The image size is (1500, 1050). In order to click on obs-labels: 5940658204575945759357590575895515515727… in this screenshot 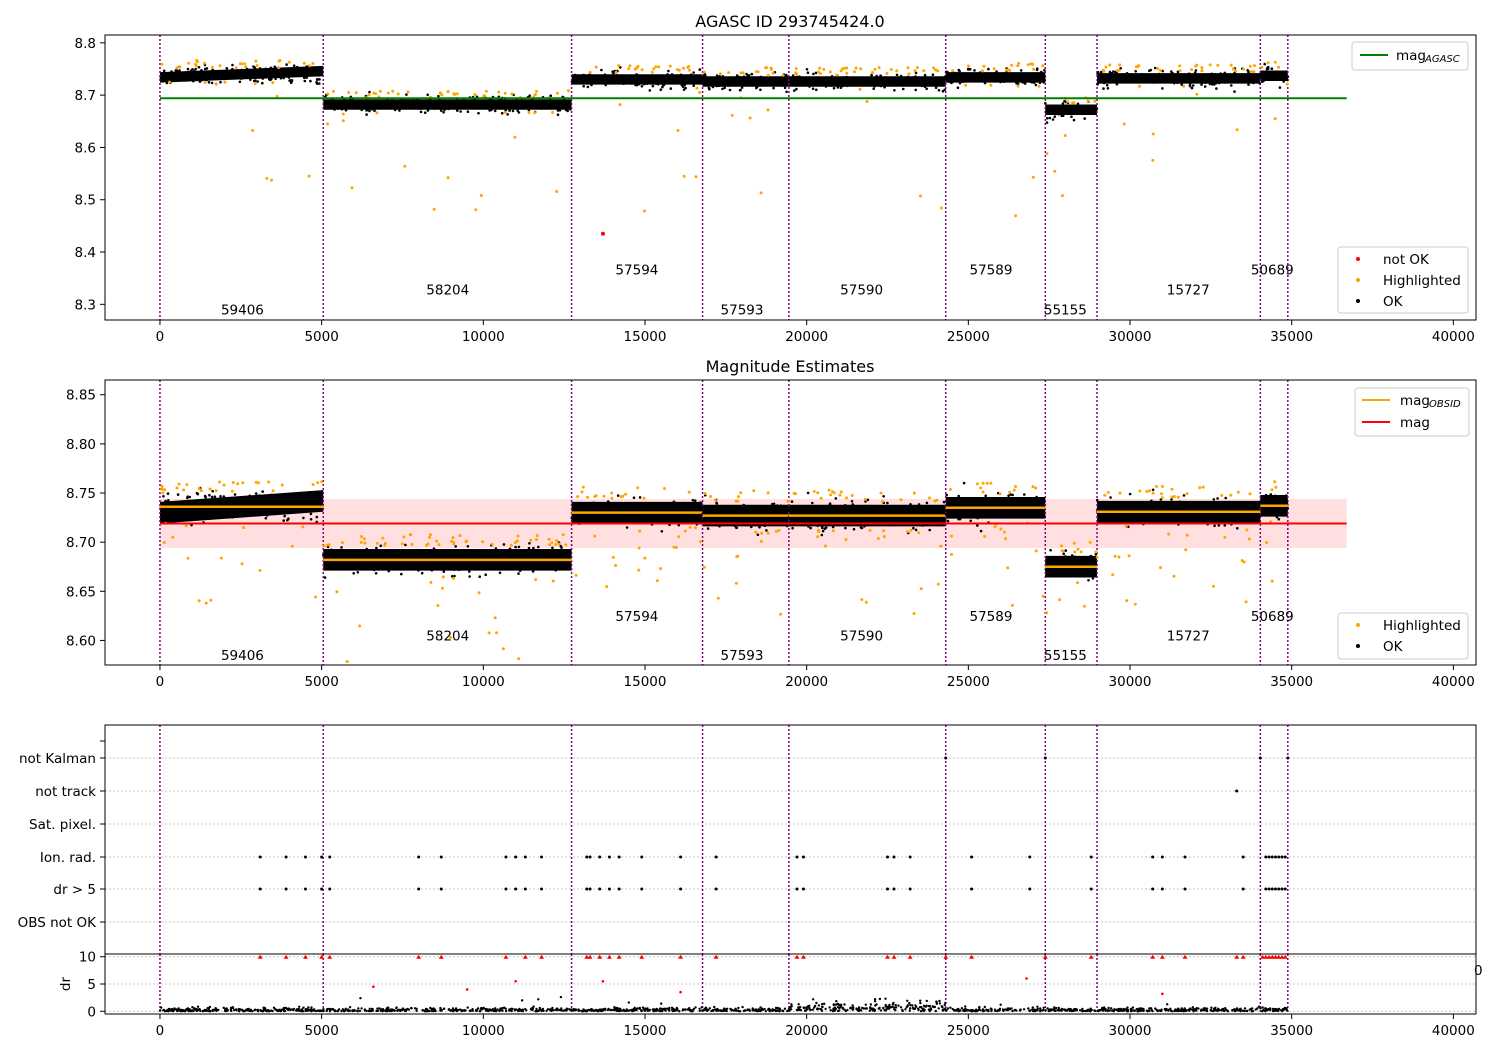, I will do `click(757, 636)`.